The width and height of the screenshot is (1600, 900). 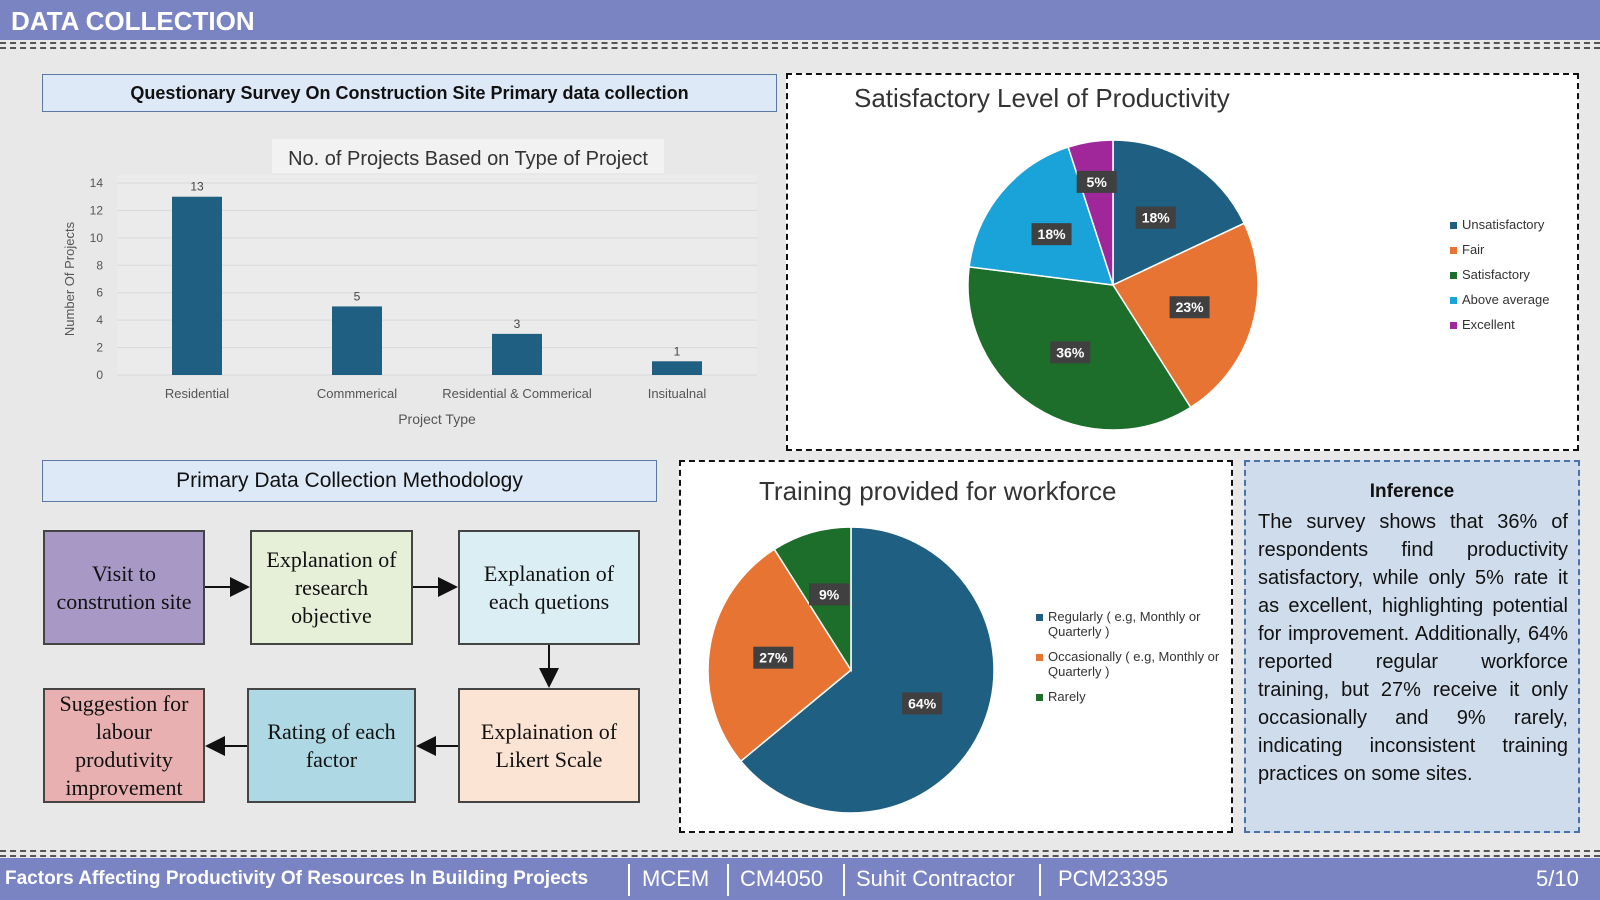 I want to click on training-legend-item: Regularly ( e.g, Monthly or Quarterly ), so click(x=1128, y=624).